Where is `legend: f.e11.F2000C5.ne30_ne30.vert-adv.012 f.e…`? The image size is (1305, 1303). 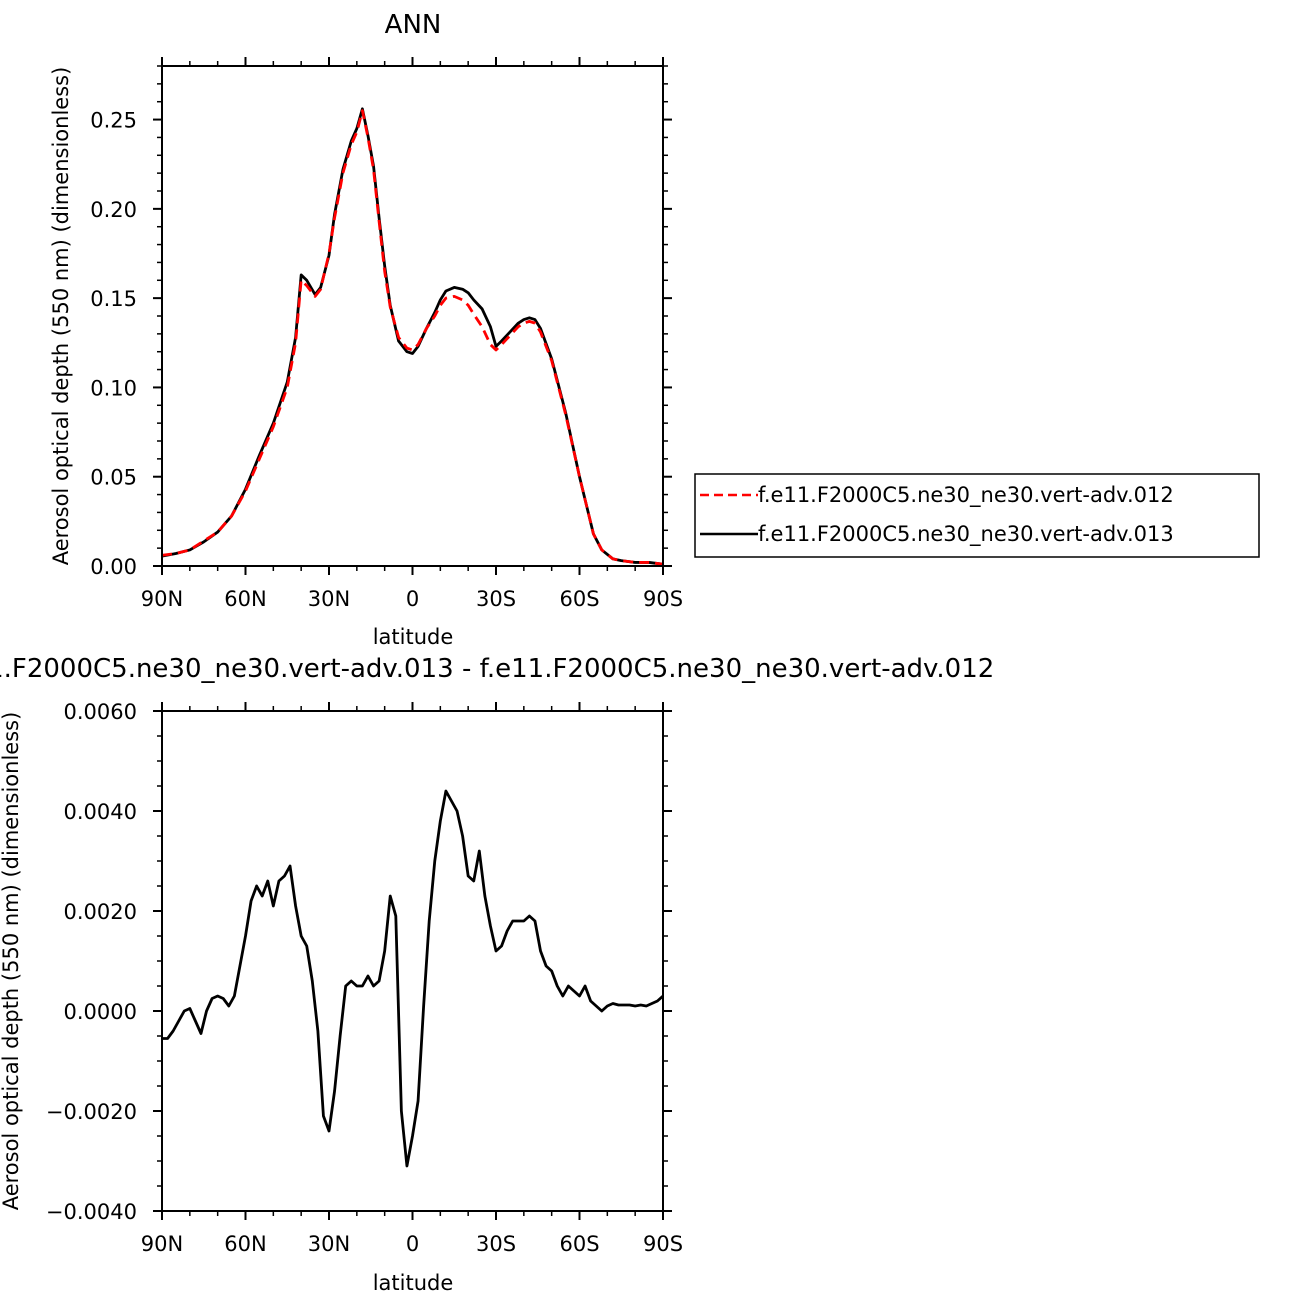 legend: f.e11.F2000C5.ne30_ne30.vert-adv.012 f.e… is located at coordinates (977, 515).